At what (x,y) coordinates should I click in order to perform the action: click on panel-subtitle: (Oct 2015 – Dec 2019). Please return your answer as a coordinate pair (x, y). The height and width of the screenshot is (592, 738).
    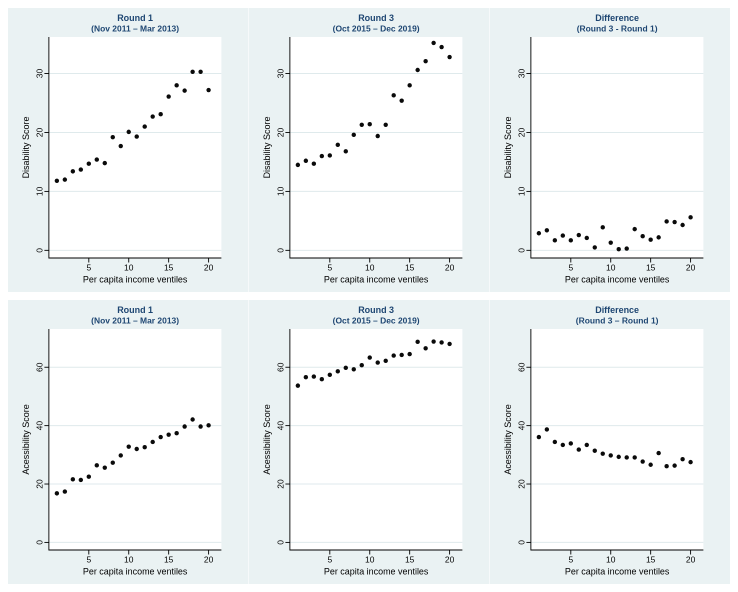
    Looking at the image, I should click on (376, 28).